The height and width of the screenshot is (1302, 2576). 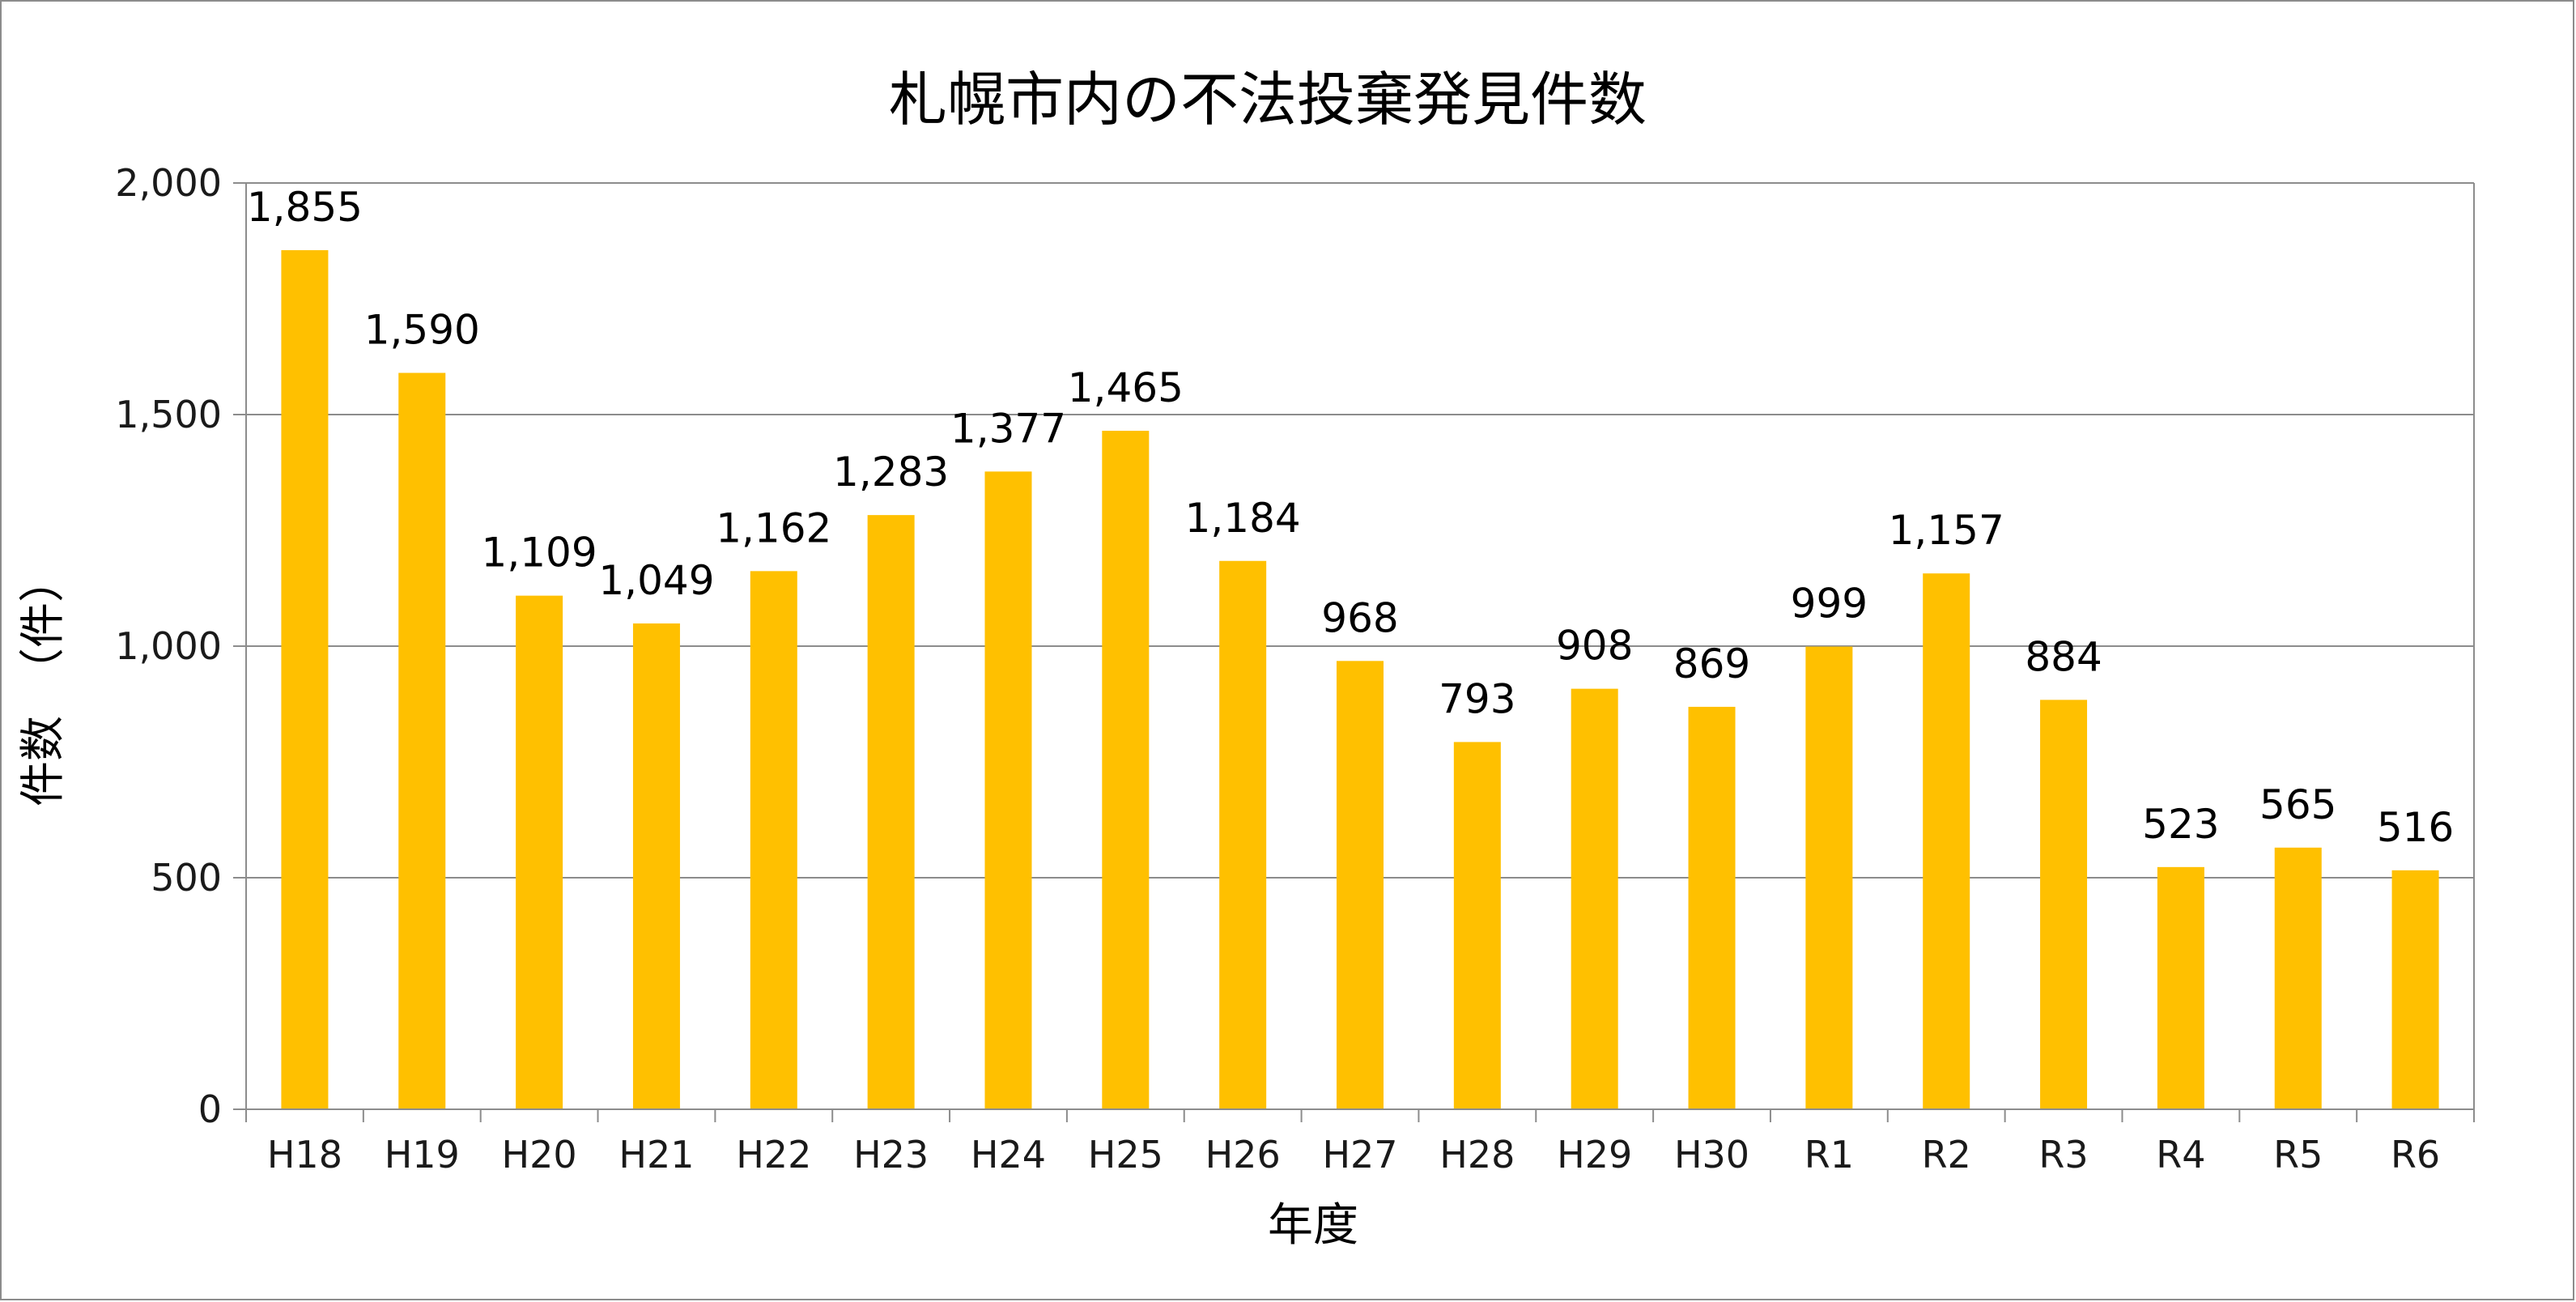 What do you see at coordinates (1712, 1154) in the screenshot?
I see `x-tick-label-H30: H30` at bounding box center [1712, 1154].